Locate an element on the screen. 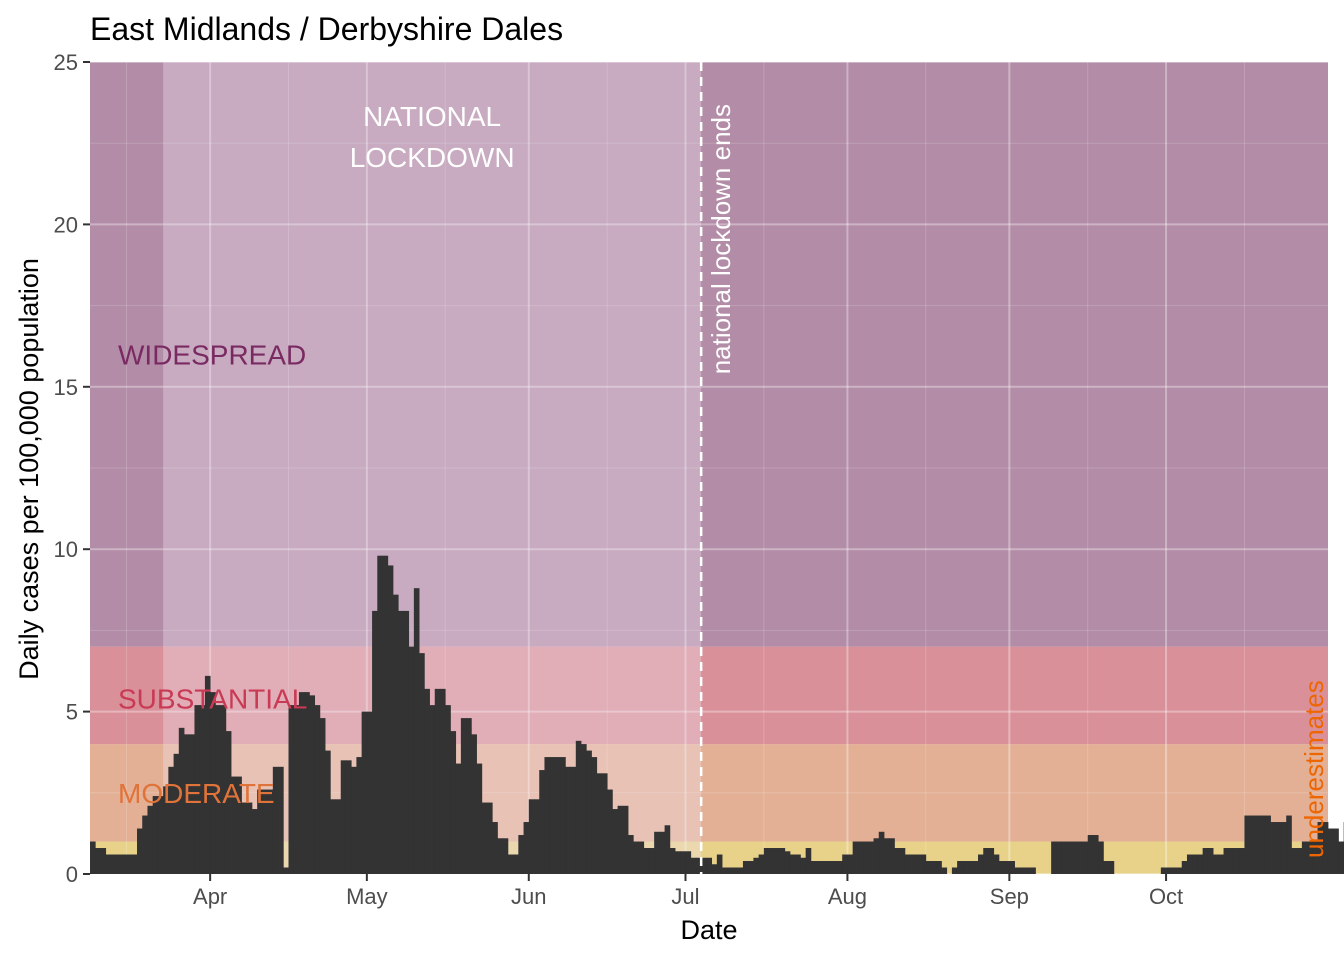  y-tick-label: 20 is located at coordinates (66, 224).